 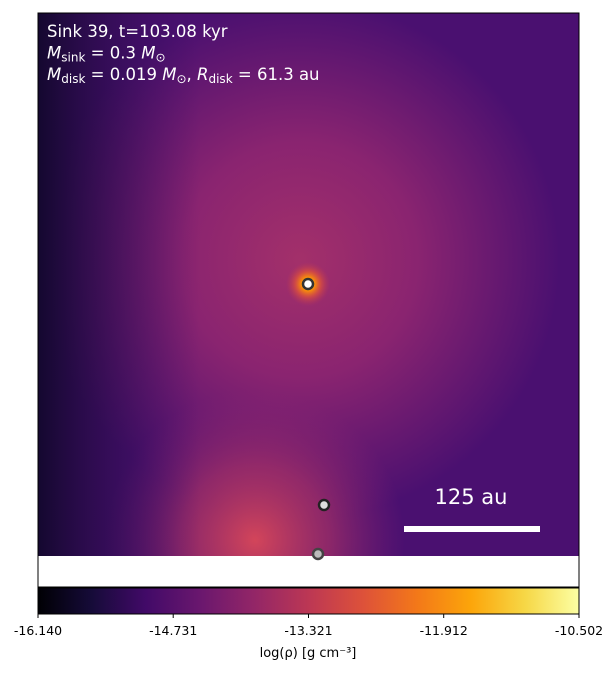 I want to click on annotation-part: Sink 39, t=103.08 kyr, so click(x=137, y=31).